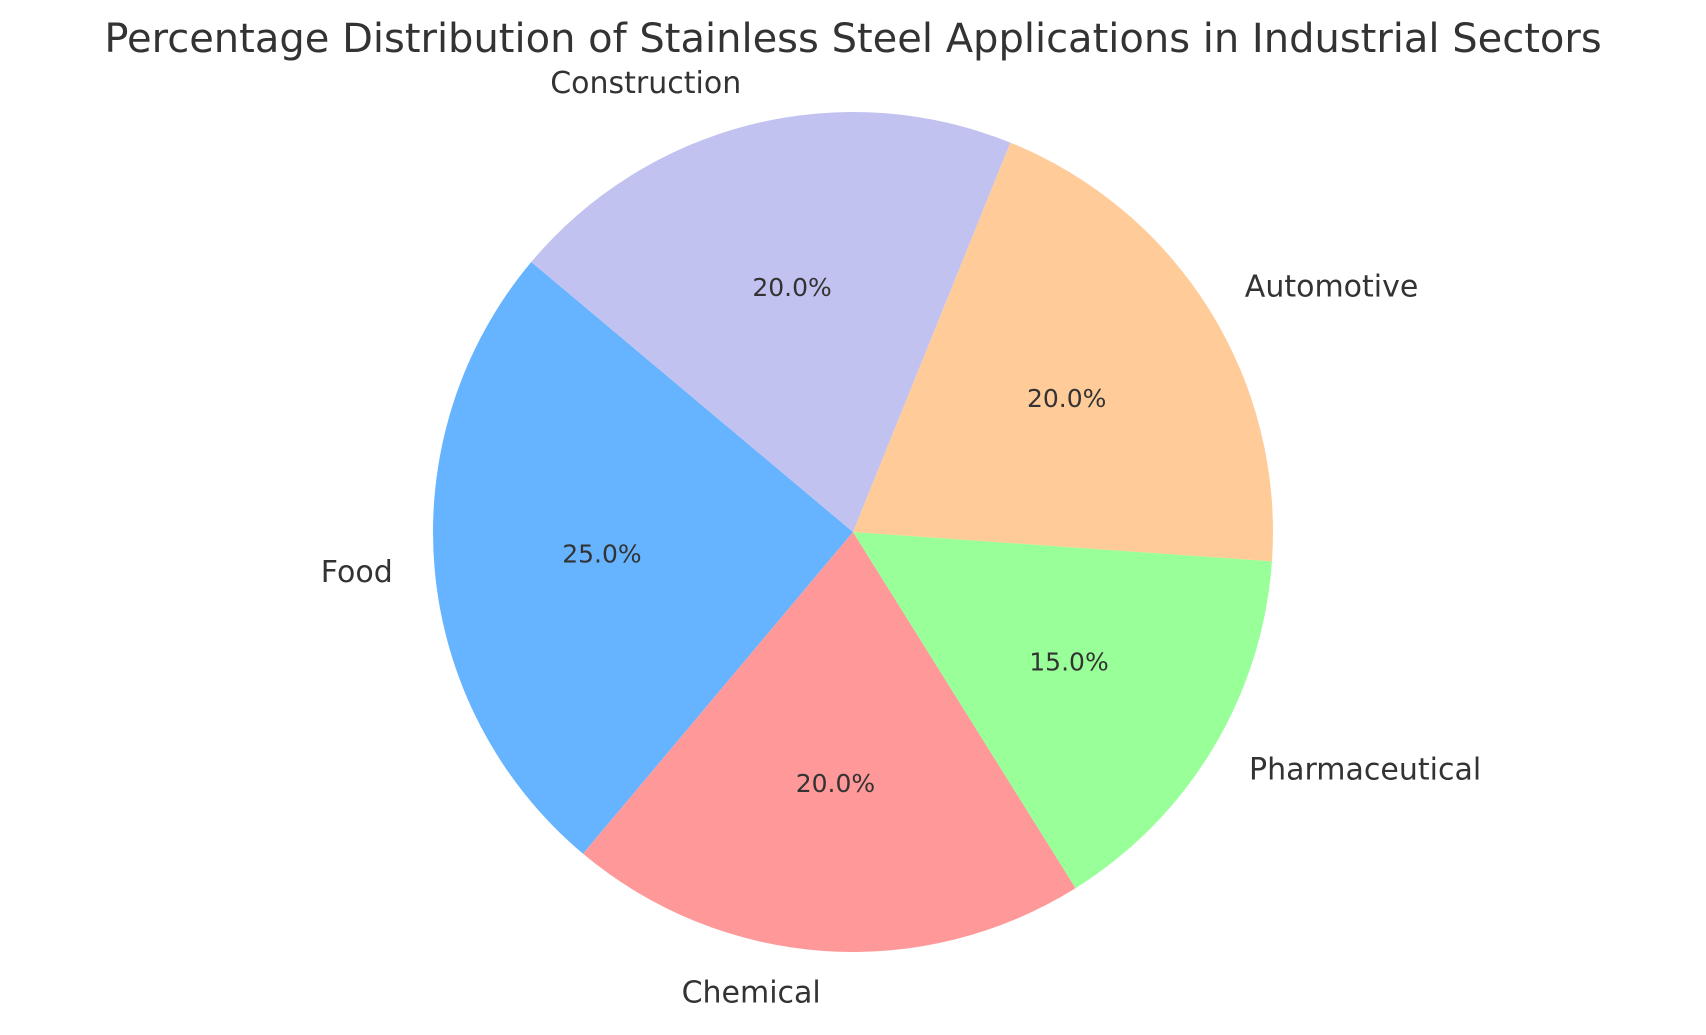 This screenshot has width=1706, height=1035. I want to click on percent-label-food: 25.0%, so click(601, 553).